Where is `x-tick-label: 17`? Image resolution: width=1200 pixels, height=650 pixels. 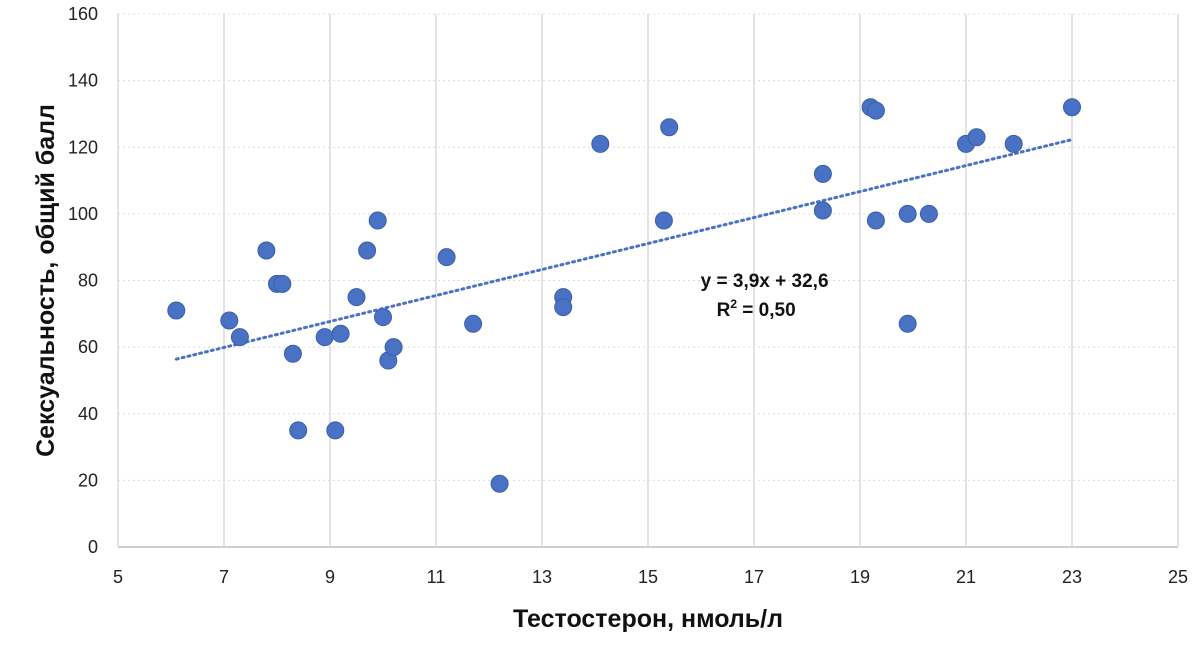 x-tick-label: 17 is located at coordinates (754, 577).